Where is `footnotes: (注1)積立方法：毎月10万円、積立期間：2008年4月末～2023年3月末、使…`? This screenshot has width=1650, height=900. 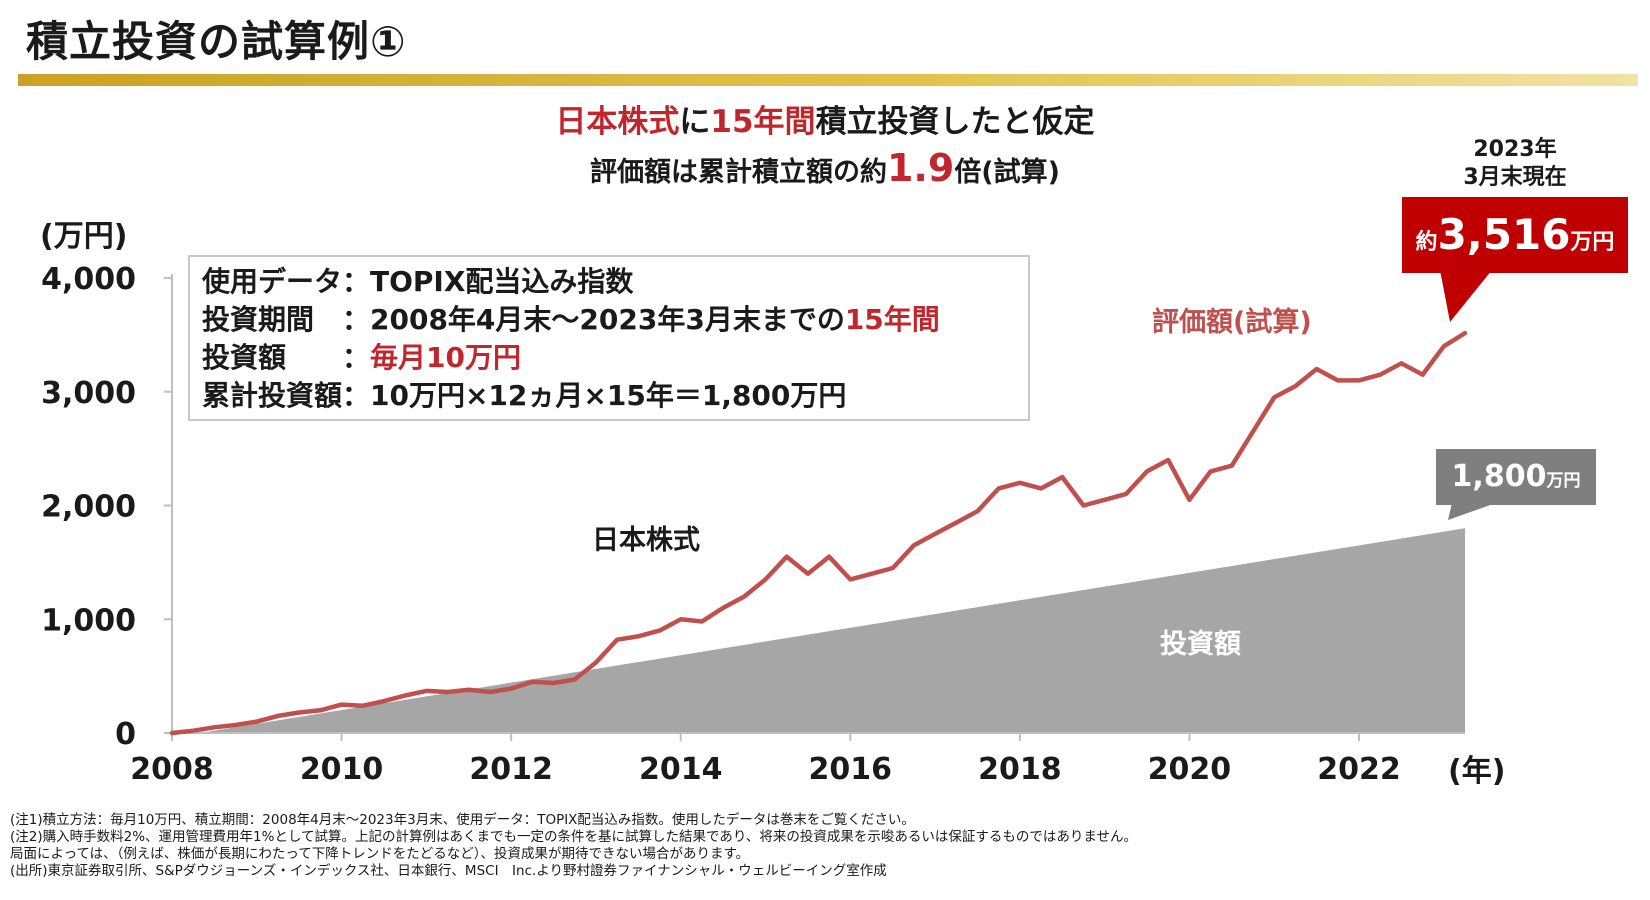 footnotes: (注1)積立方法：毎月10万円、積立期間：2008年4月末～2023年3月末、使… is located at coordinates (573, 846).